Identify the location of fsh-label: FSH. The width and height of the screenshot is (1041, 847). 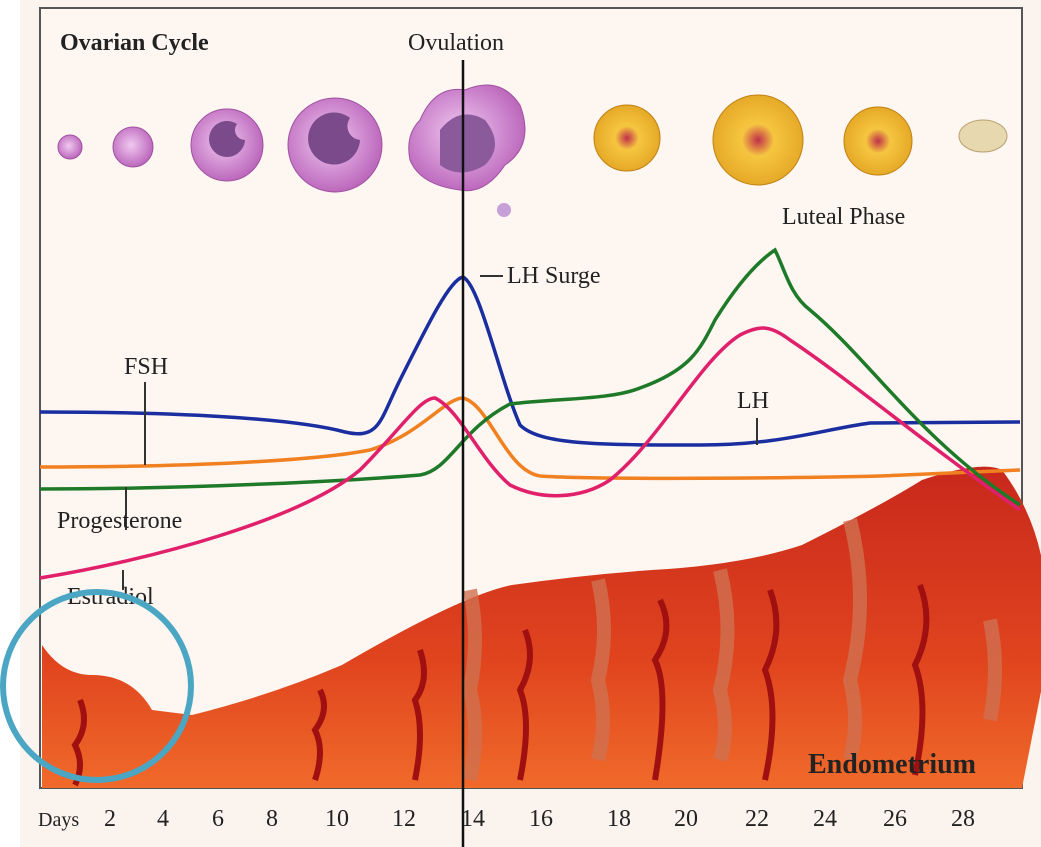
(146, 367).